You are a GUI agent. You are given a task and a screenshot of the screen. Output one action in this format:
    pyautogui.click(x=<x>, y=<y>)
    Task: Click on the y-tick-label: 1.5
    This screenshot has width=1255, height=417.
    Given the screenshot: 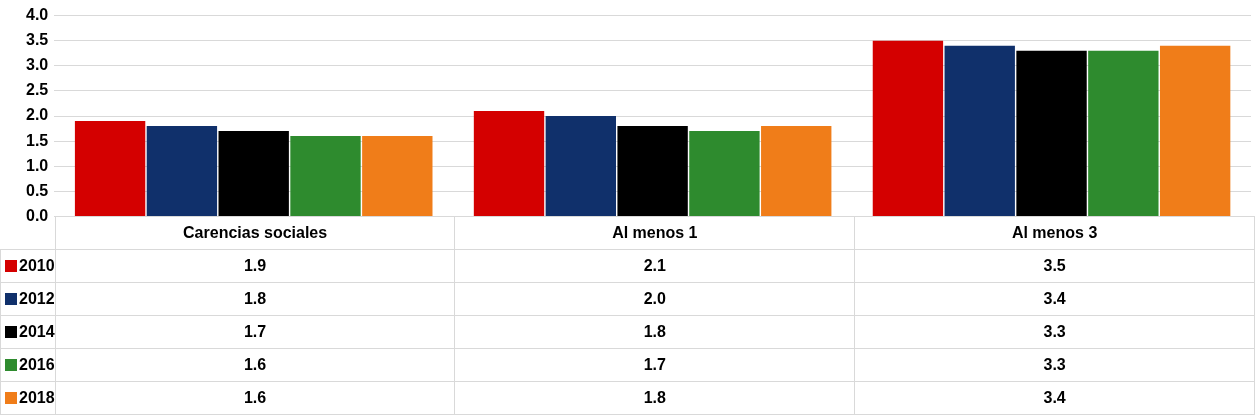 What is the action you would take?
    pyautogui.click(x=37, y=140)
    